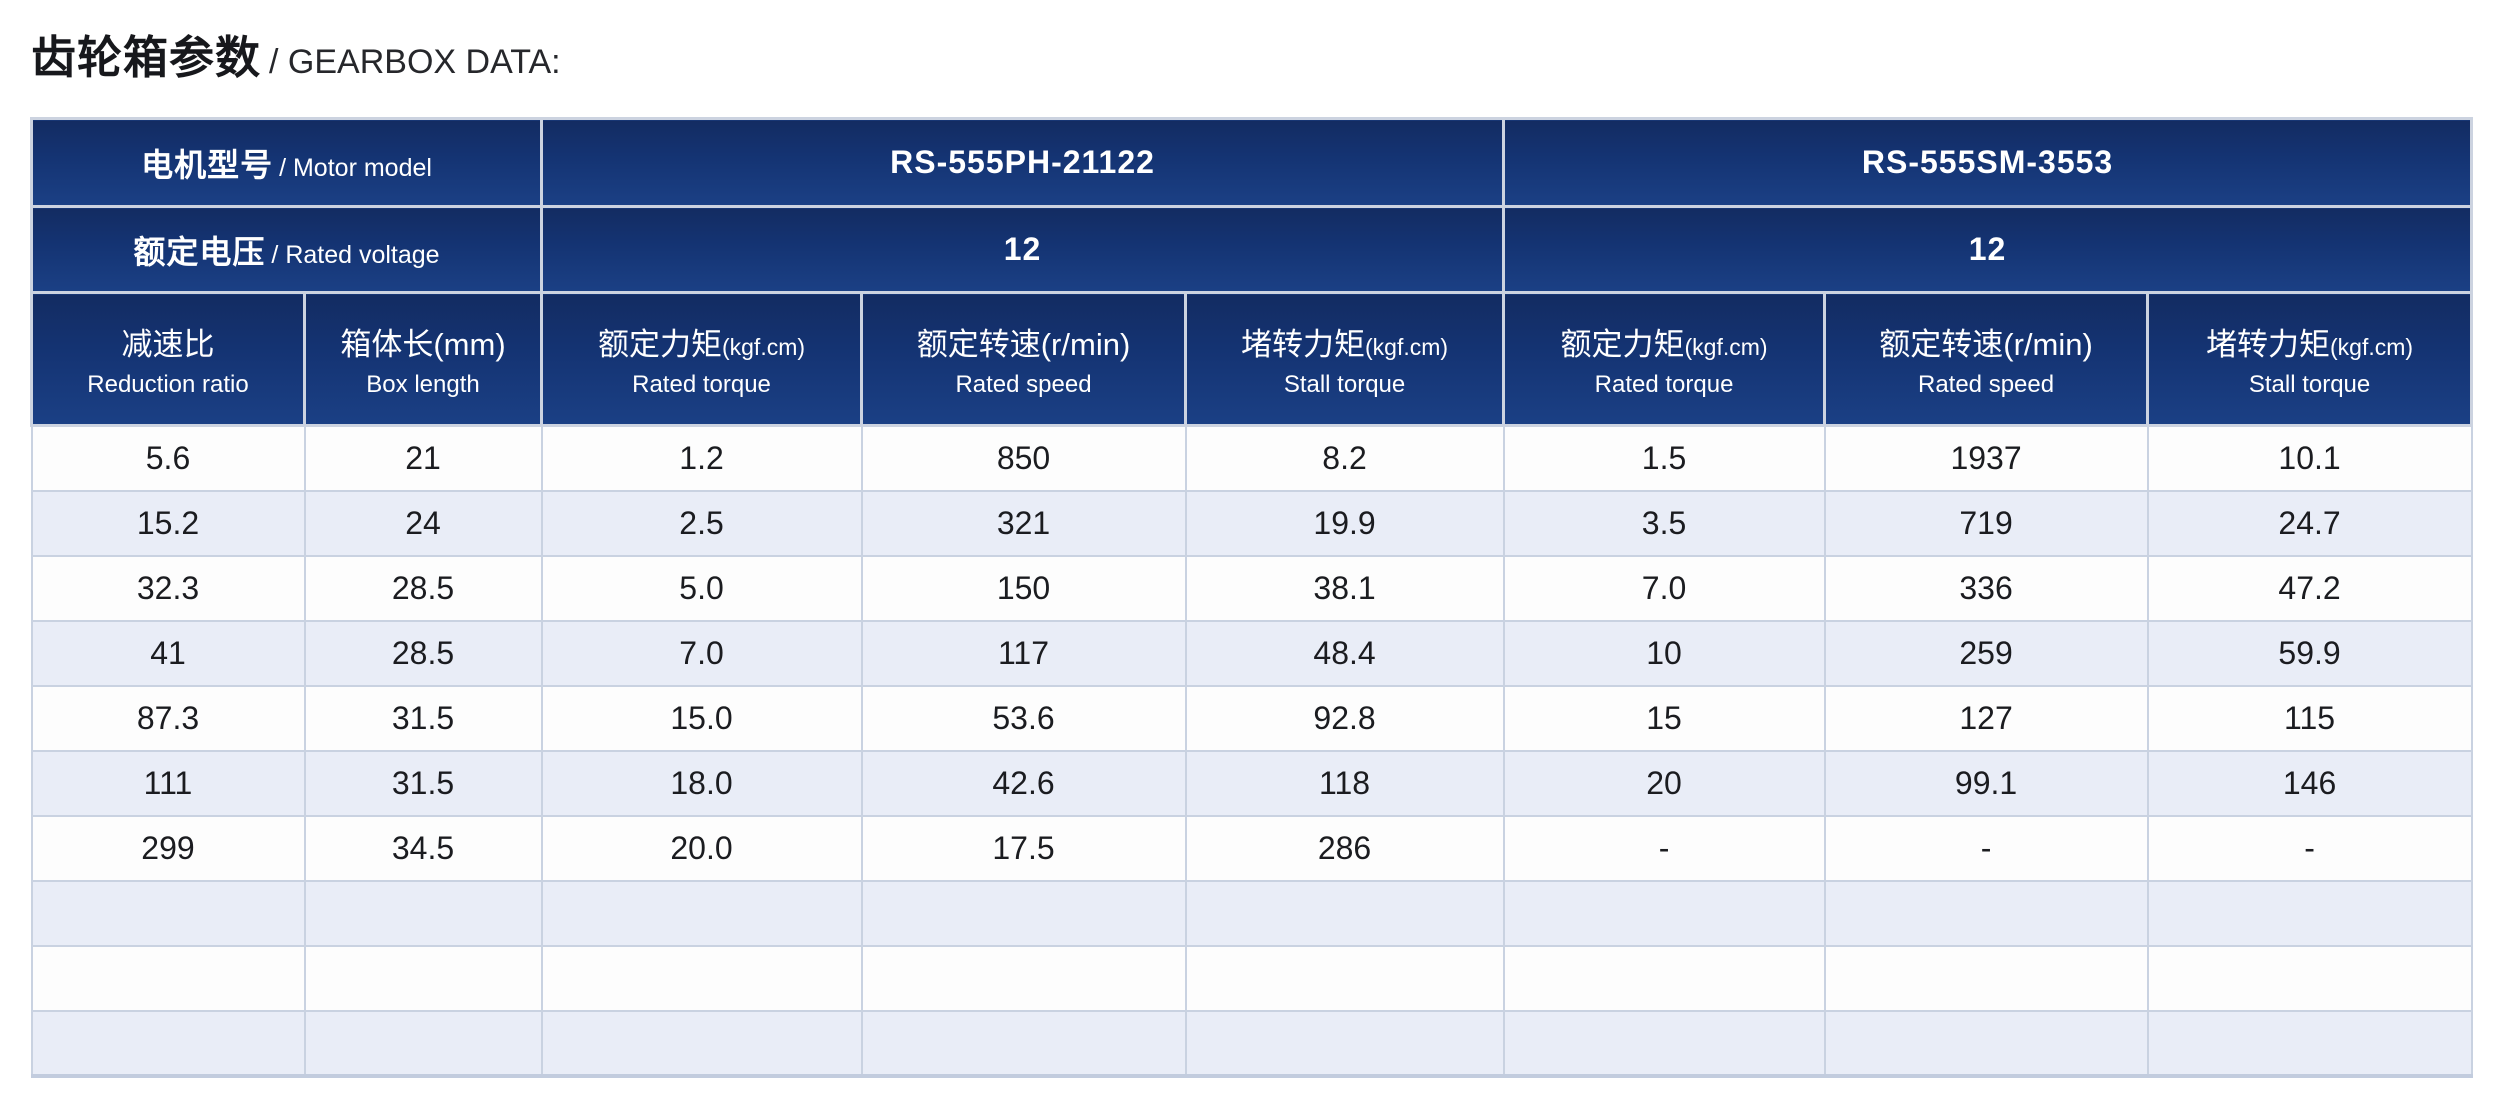 Image resolution: width=2504 pixels, height=1110 pixels. Describe the element at coordinates (1986, 718) in the screenshot. I see `table-cell: 127` at that location.